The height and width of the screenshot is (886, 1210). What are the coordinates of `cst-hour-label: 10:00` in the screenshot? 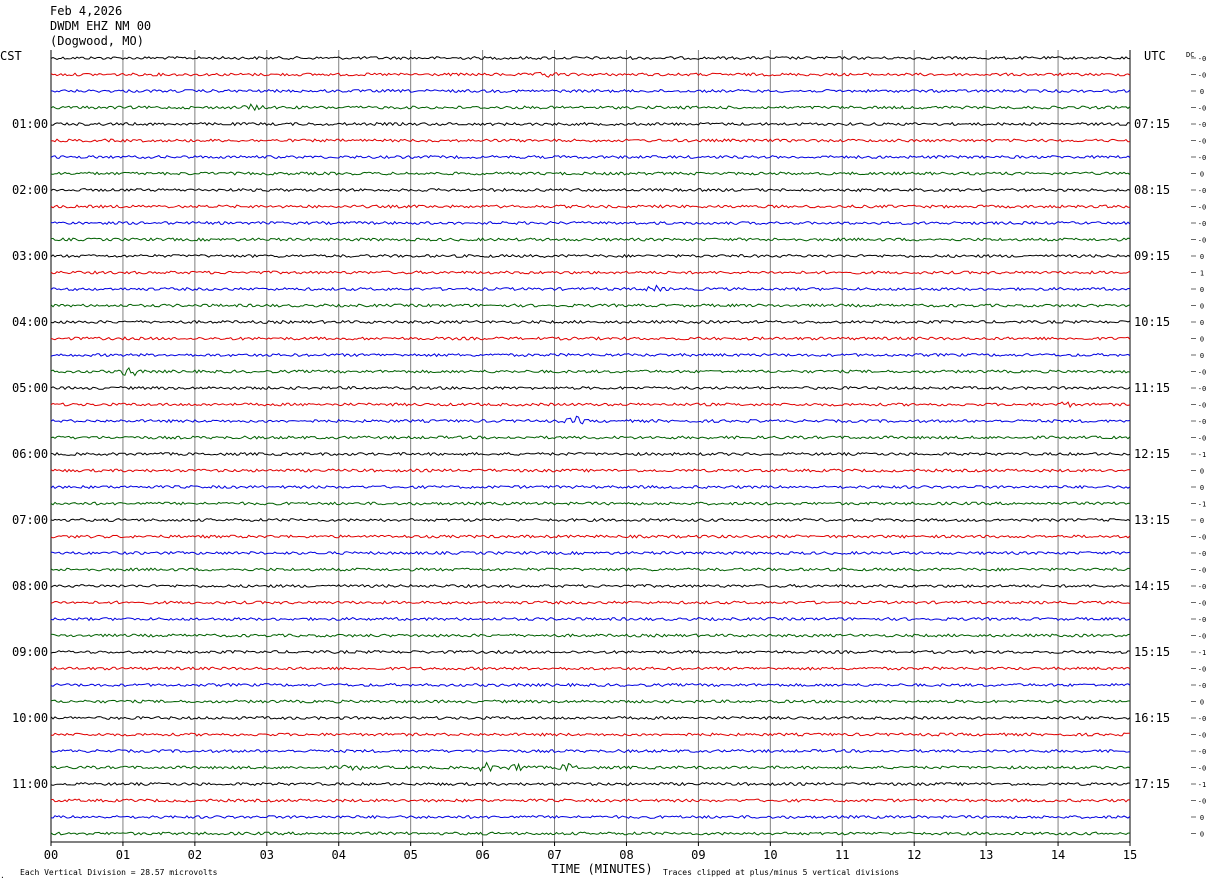 It's located at (30, 718).